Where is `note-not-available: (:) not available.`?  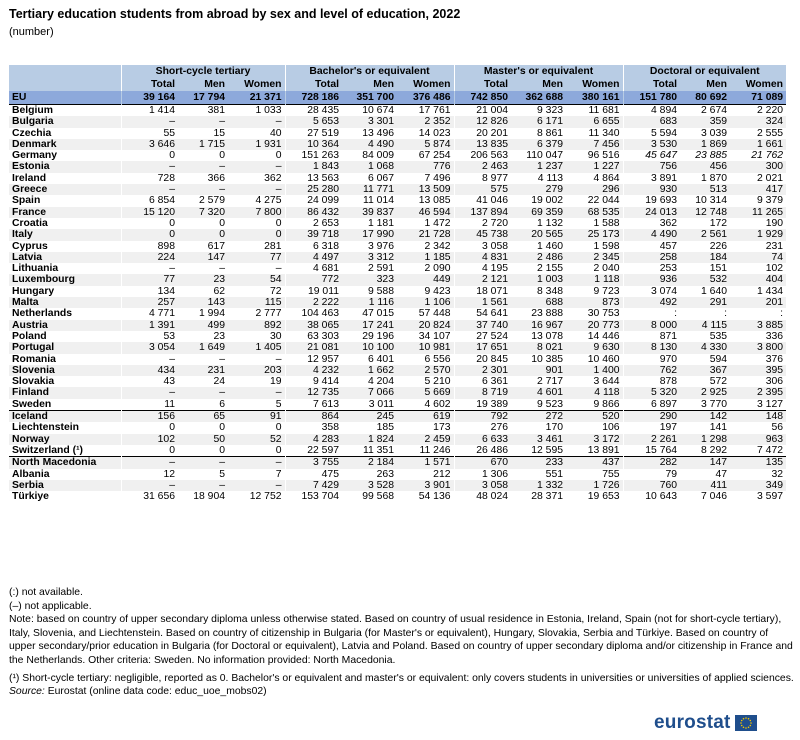 note-not-available: (:) not available. is located at coordinates (46, 592).